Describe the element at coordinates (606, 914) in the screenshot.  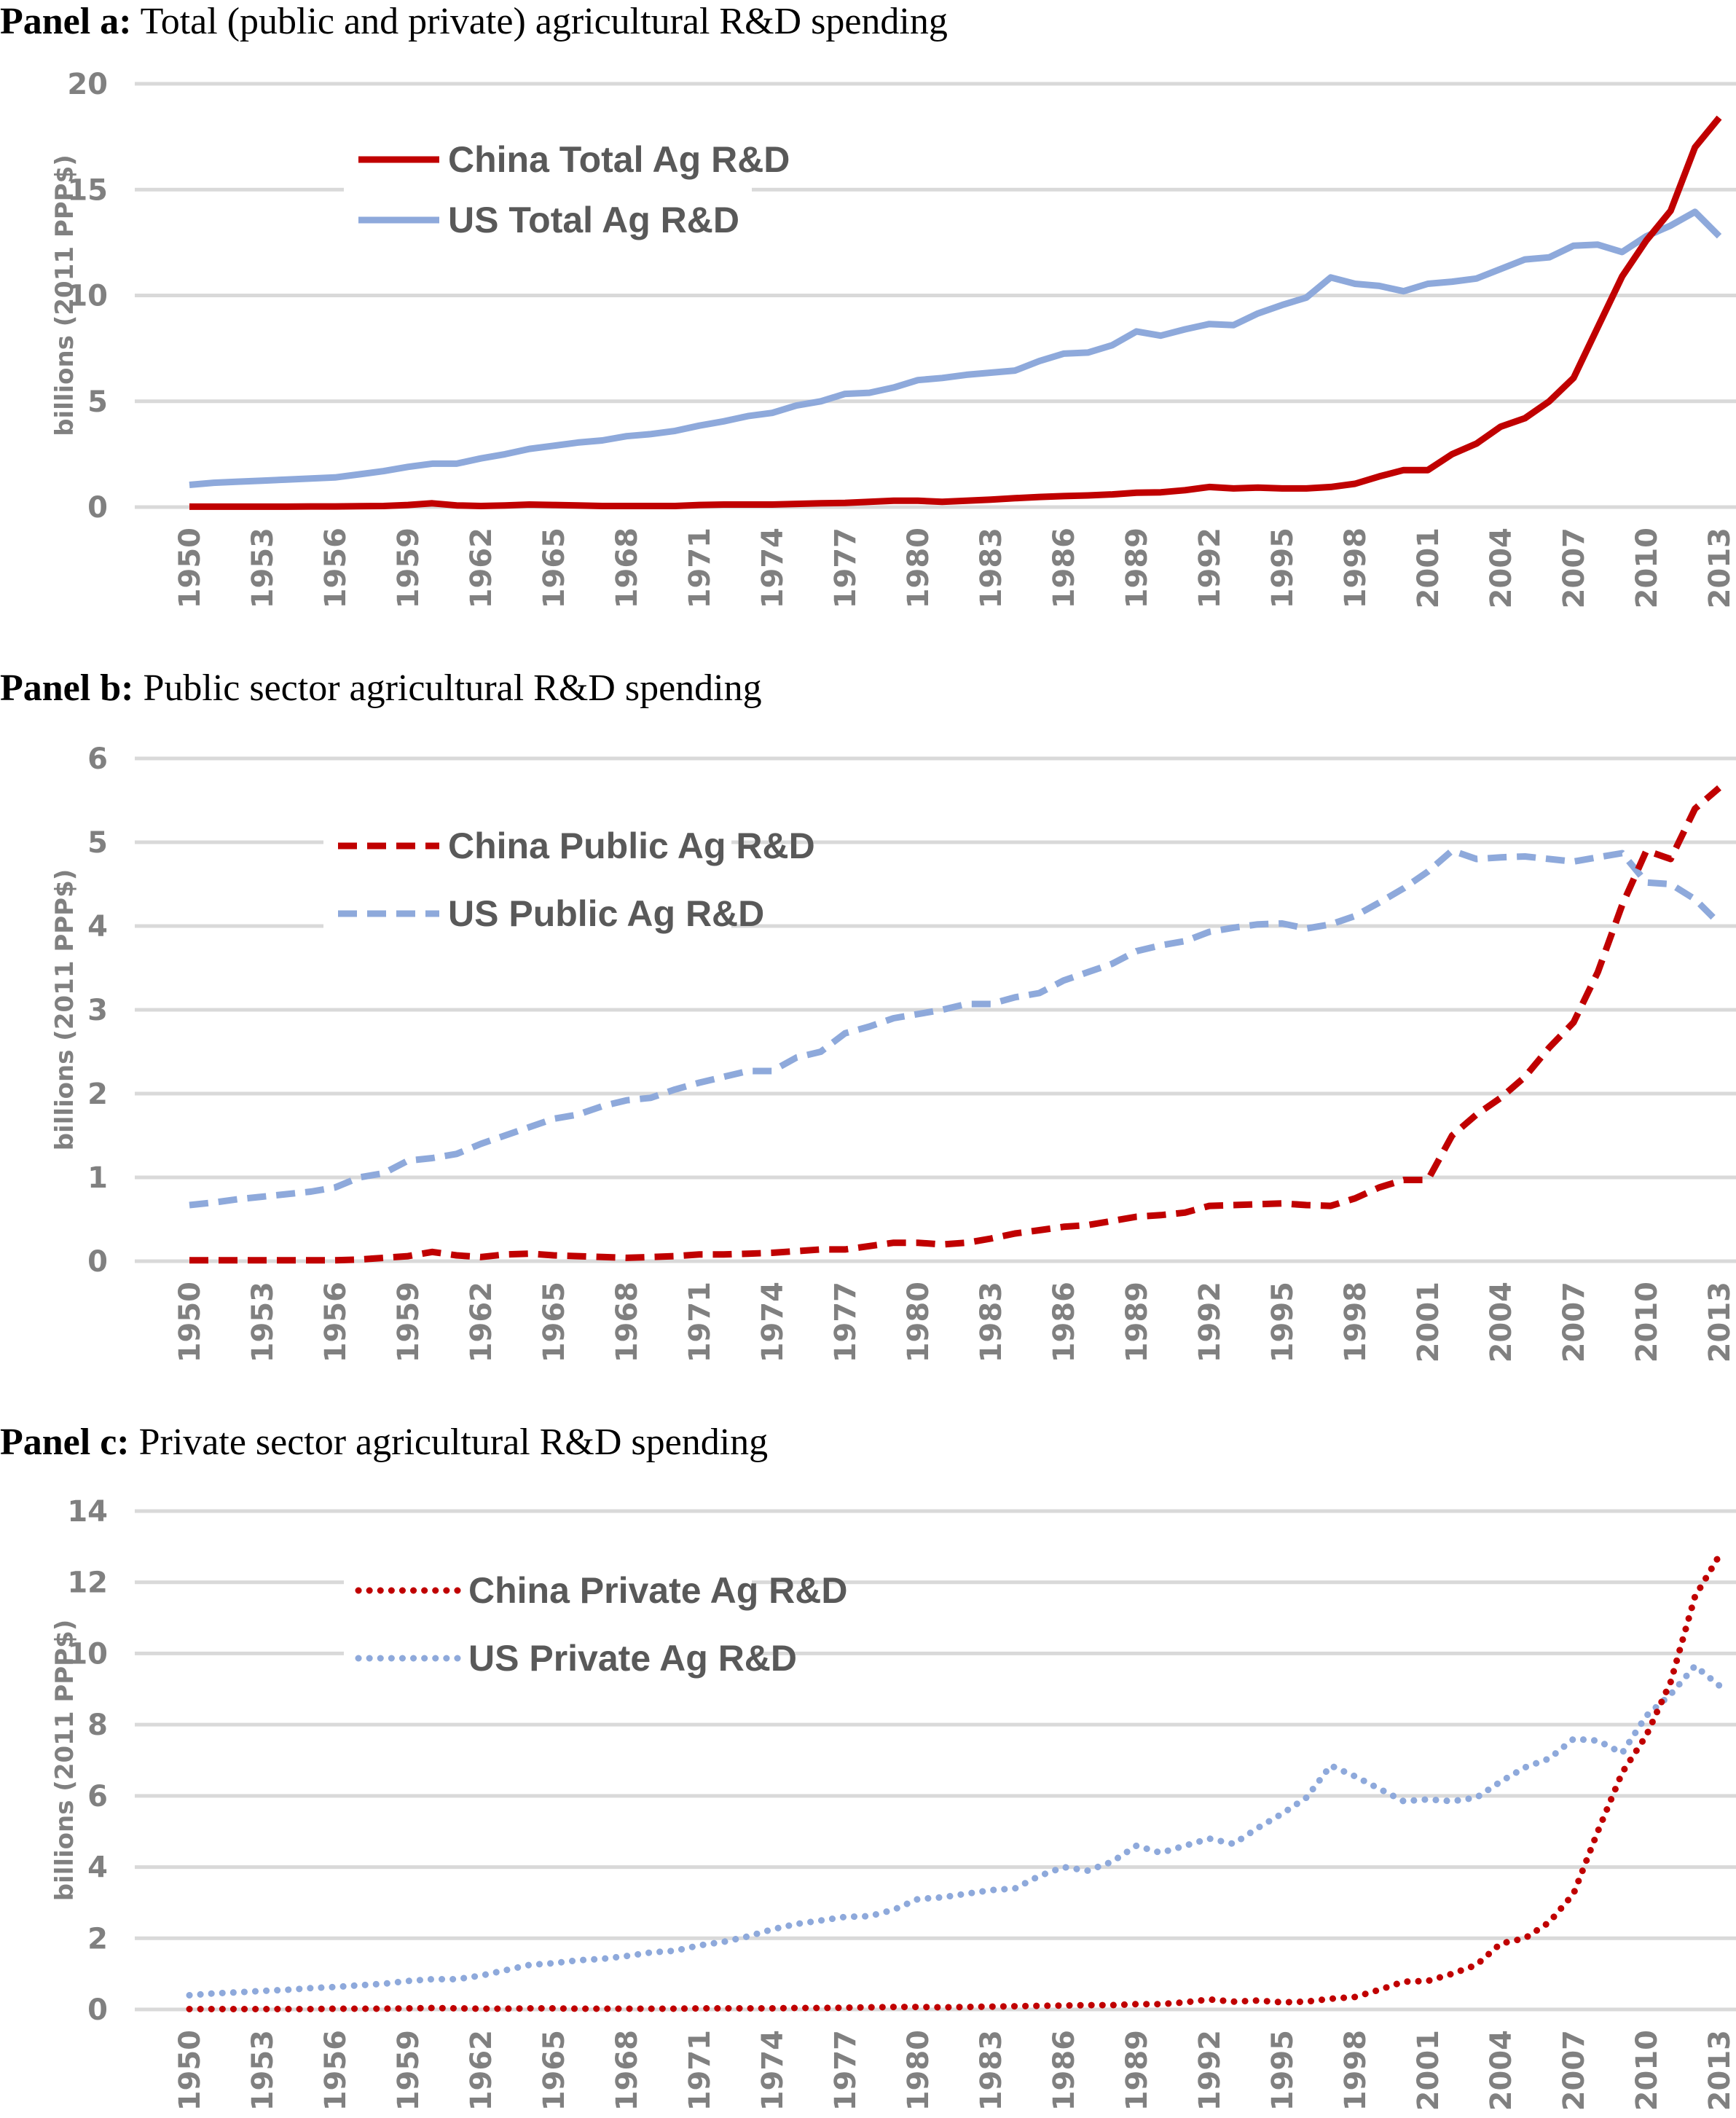
I see `legend-label: US Public Ag R&D` at that location.